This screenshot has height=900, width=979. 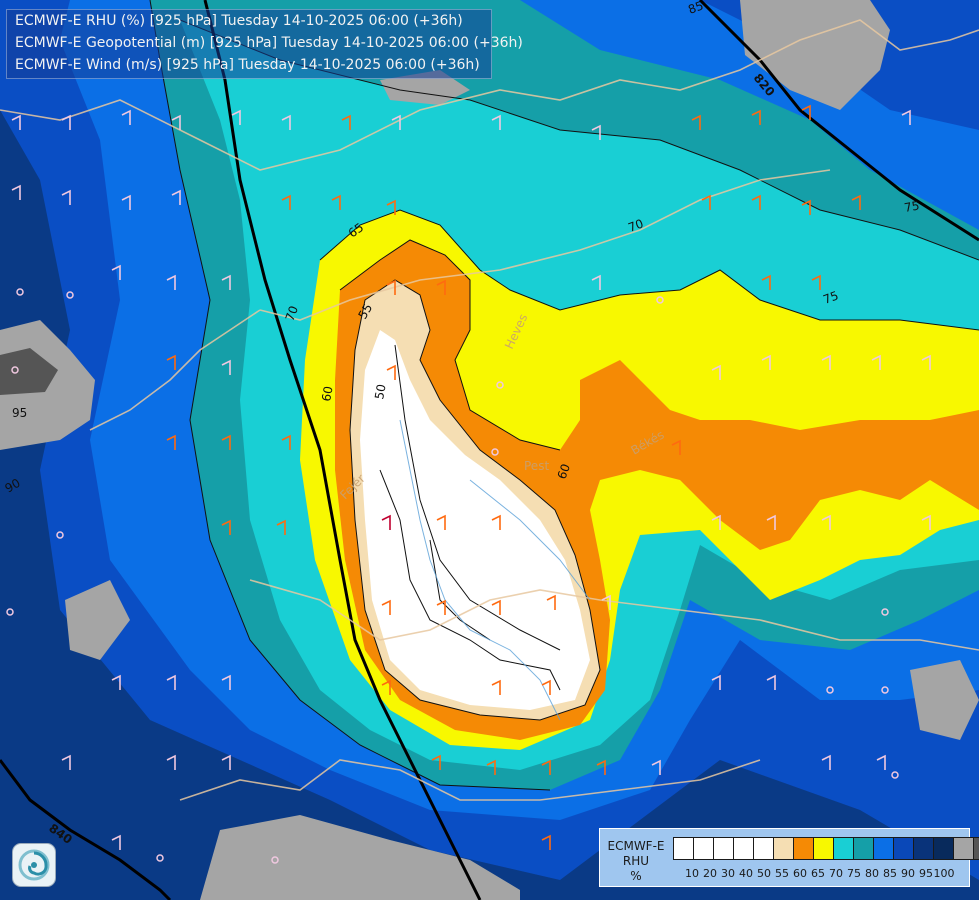 I want to click on legend-tick-label: 30, so click(x=728, y=873).